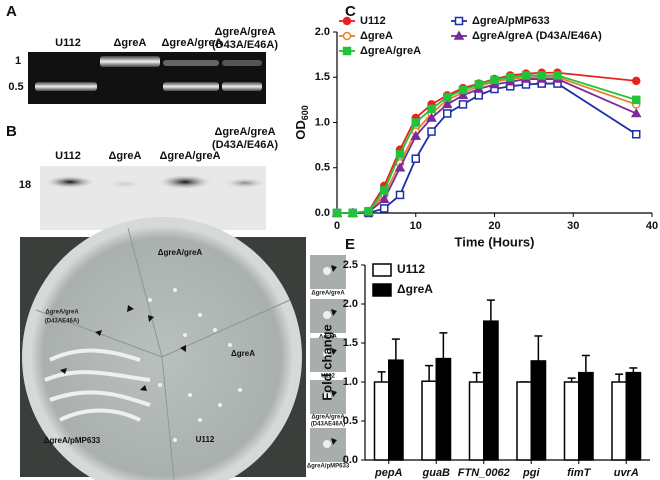 This screenshot has width=660, height=480. What do you see at coordinates (72, 440) in the screenshot?
I see `plate-label: ΔgreA/pMP633` at bounding box center [72, 440].